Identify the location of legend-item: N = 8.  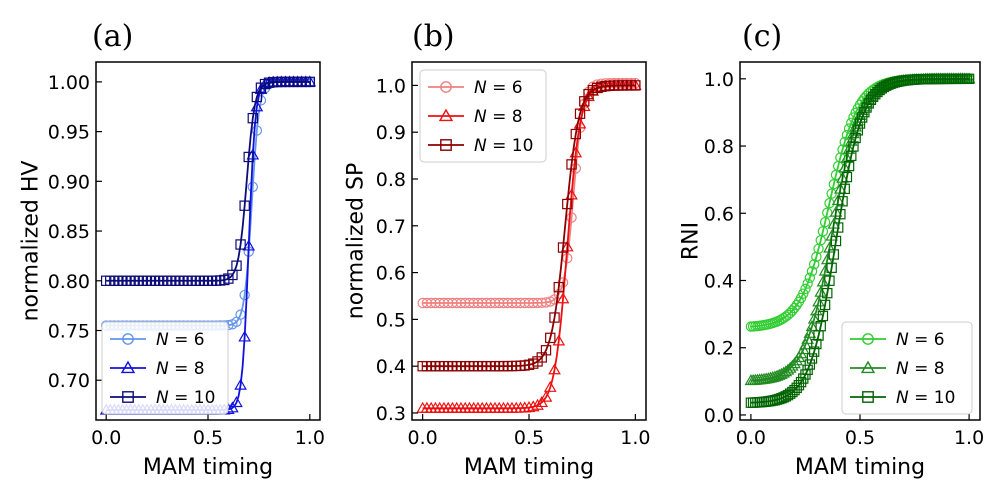
(897, 369).